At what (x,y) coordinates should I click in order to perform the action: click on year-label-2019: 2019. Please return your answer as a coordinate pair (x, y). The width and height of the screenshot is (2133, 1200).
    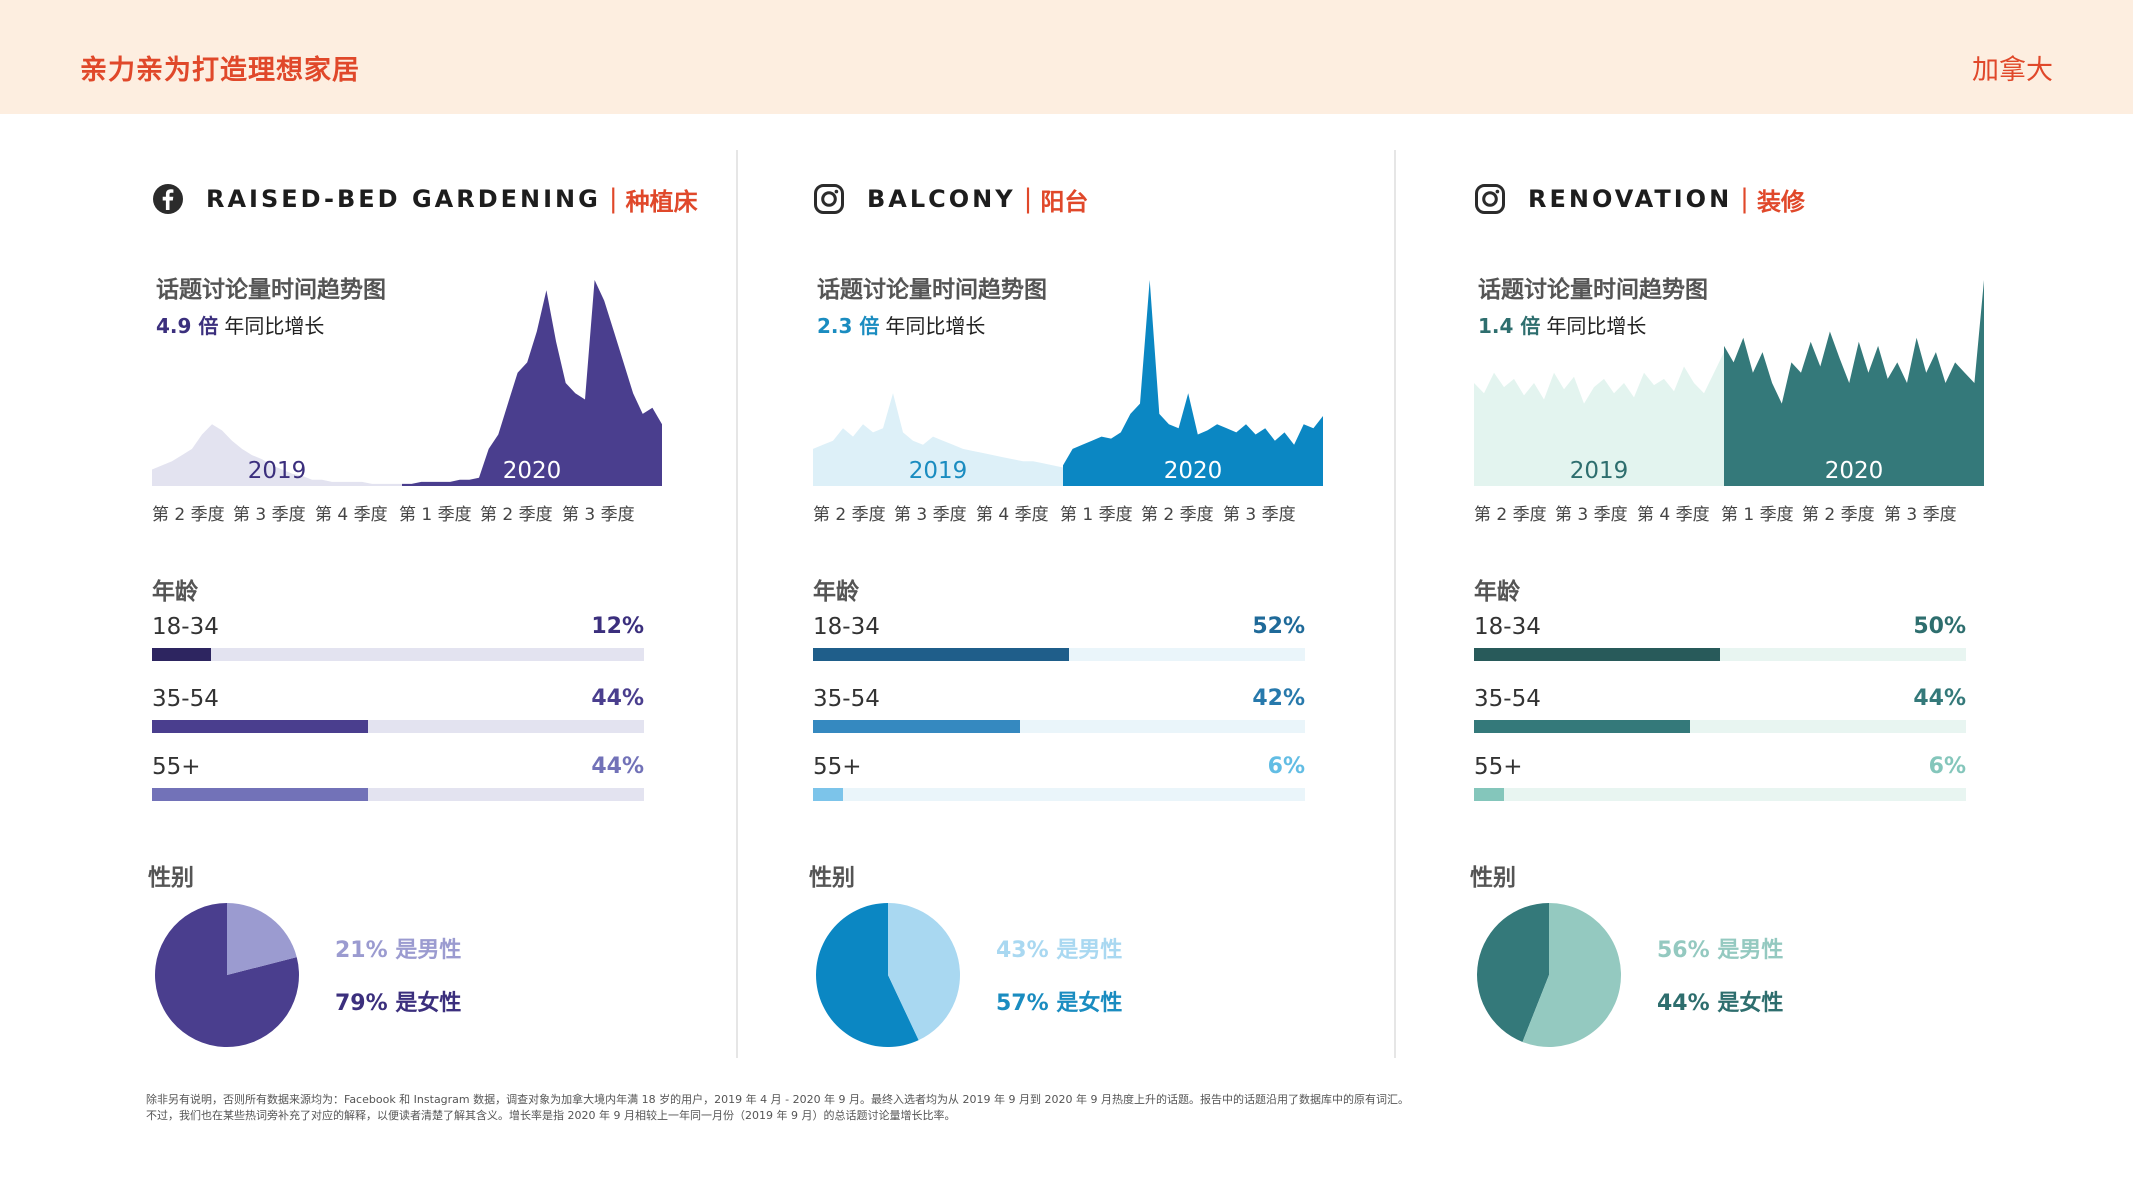
    Looking at the image, I should click on (277, 471).